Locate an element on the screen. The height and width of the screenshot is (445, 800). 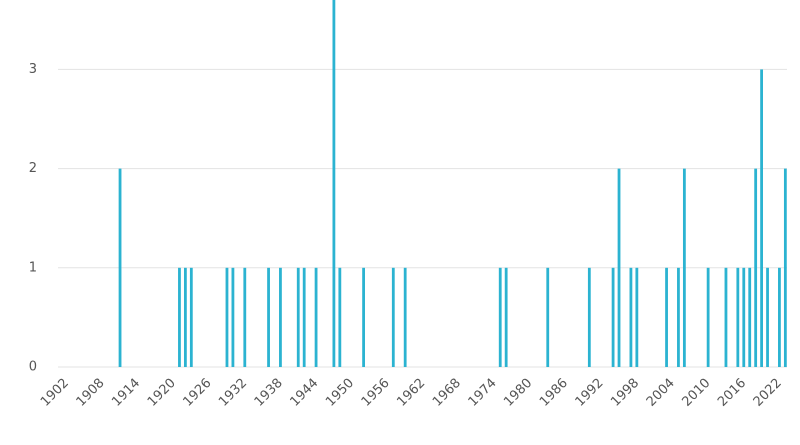
y-tick-label: 0 is located at coordinates (33, 367).